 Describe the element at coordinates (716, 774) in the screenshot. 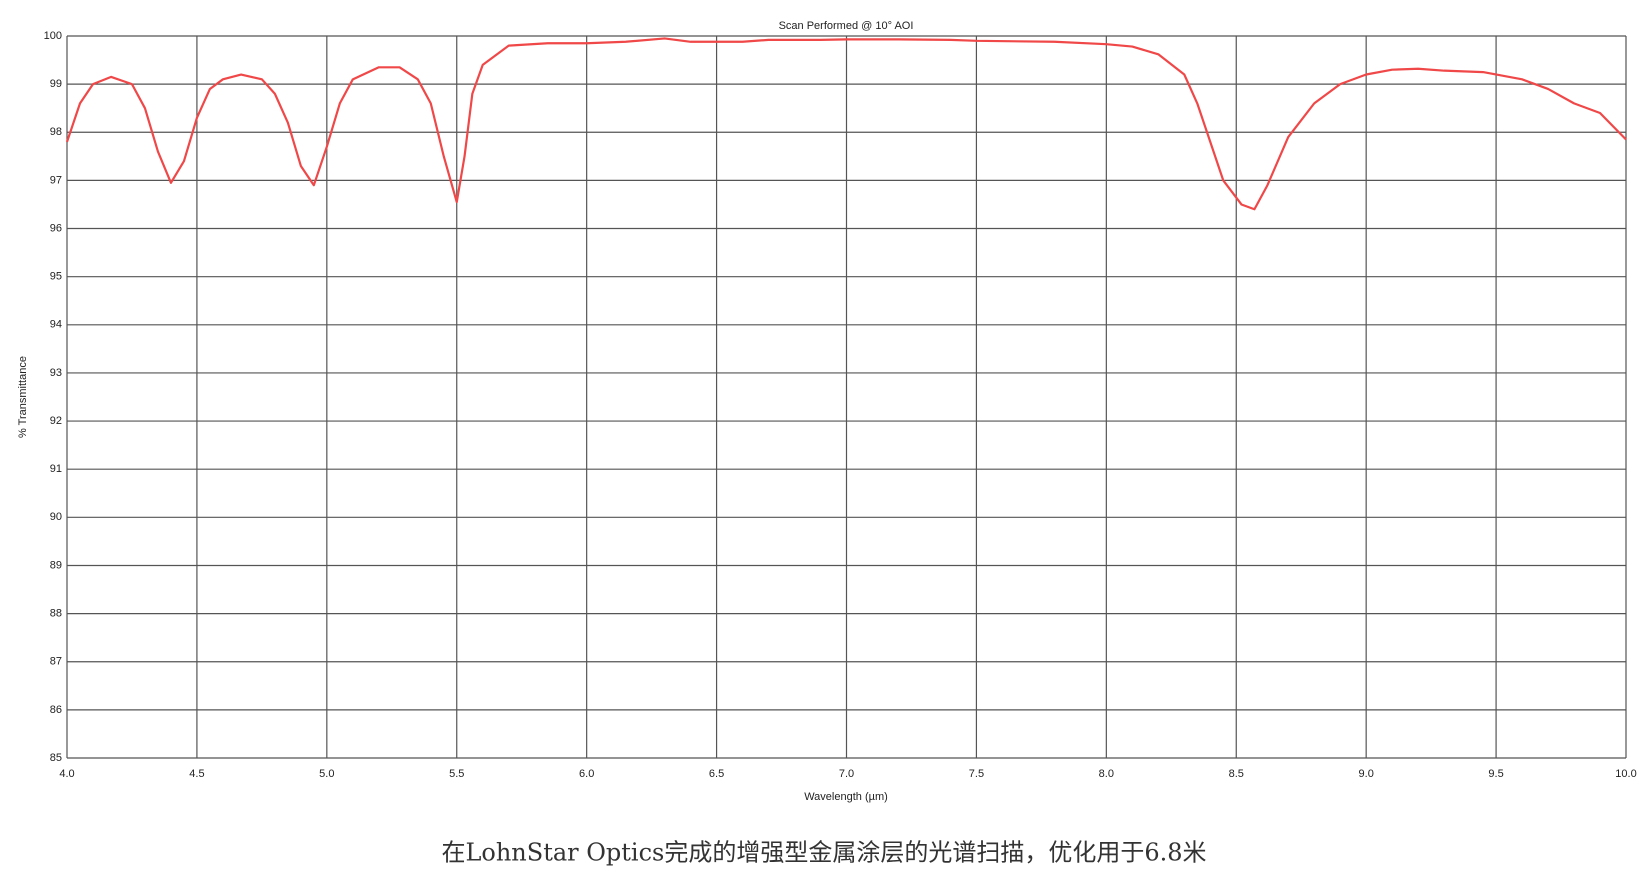

I see `x-tick-label: 6.5` at that location.